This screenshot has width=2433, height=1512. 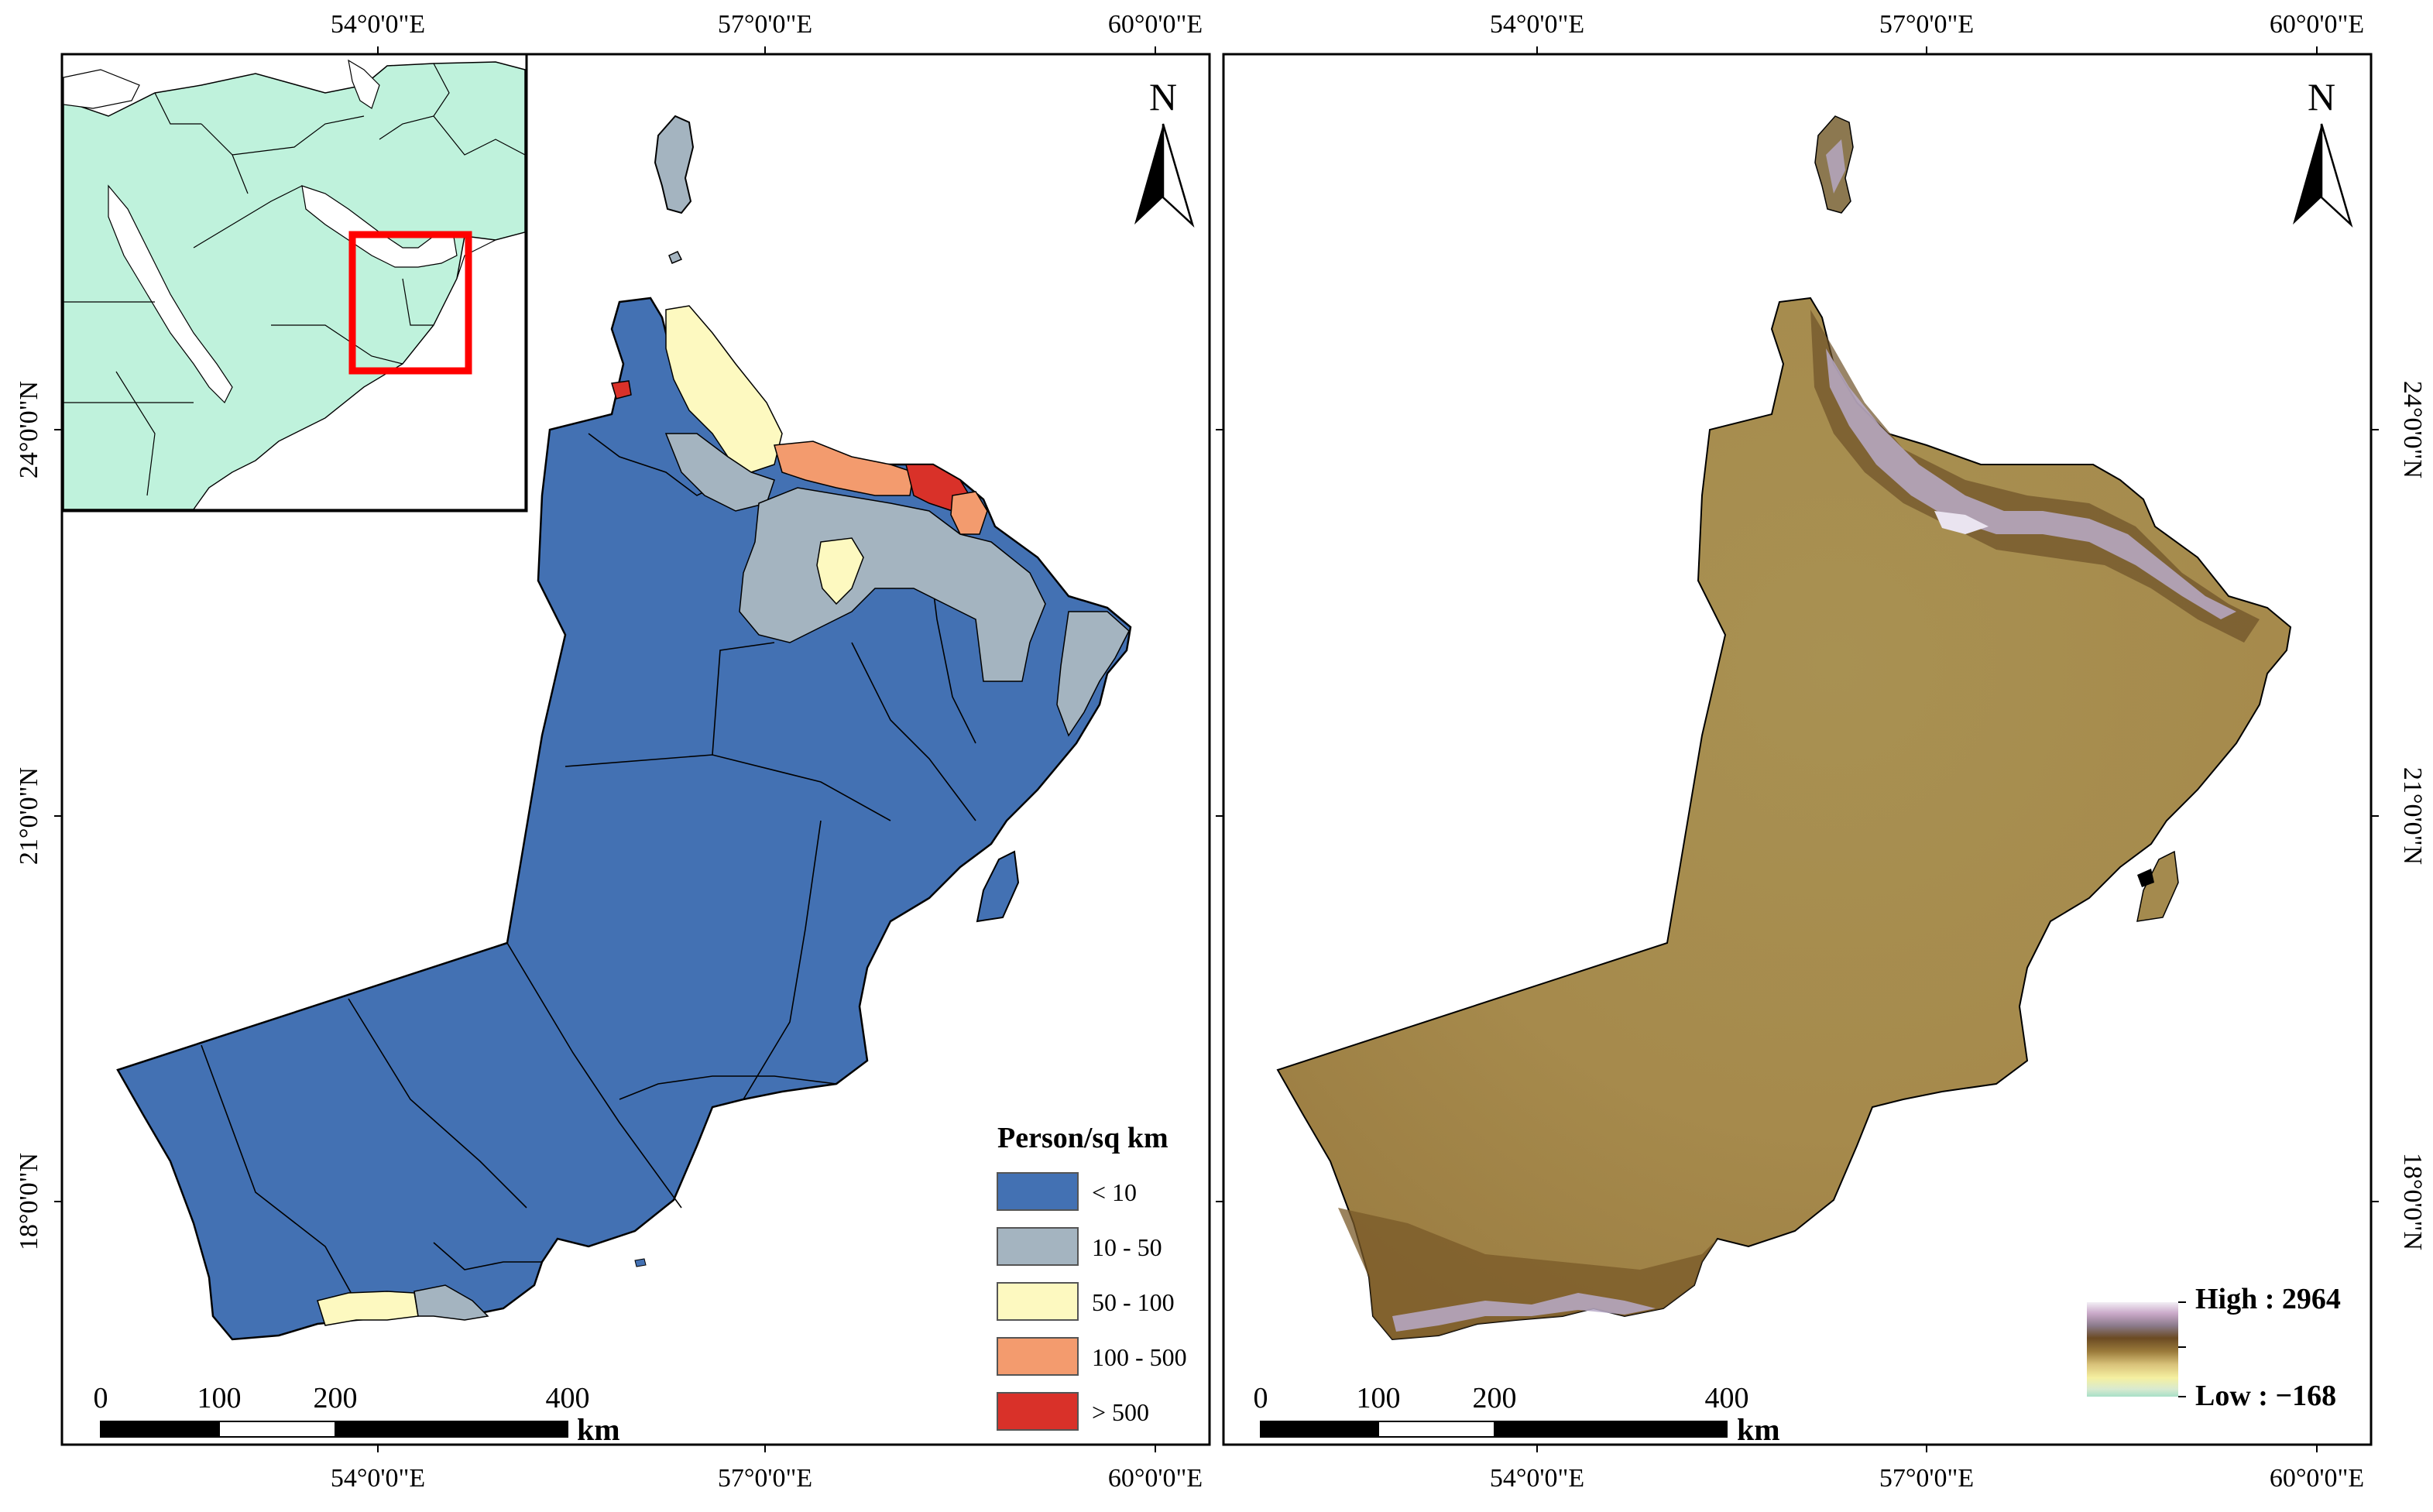 I want to click on right-lat-label-3: 18°0'0"N, so click(x=2412, y=1201).